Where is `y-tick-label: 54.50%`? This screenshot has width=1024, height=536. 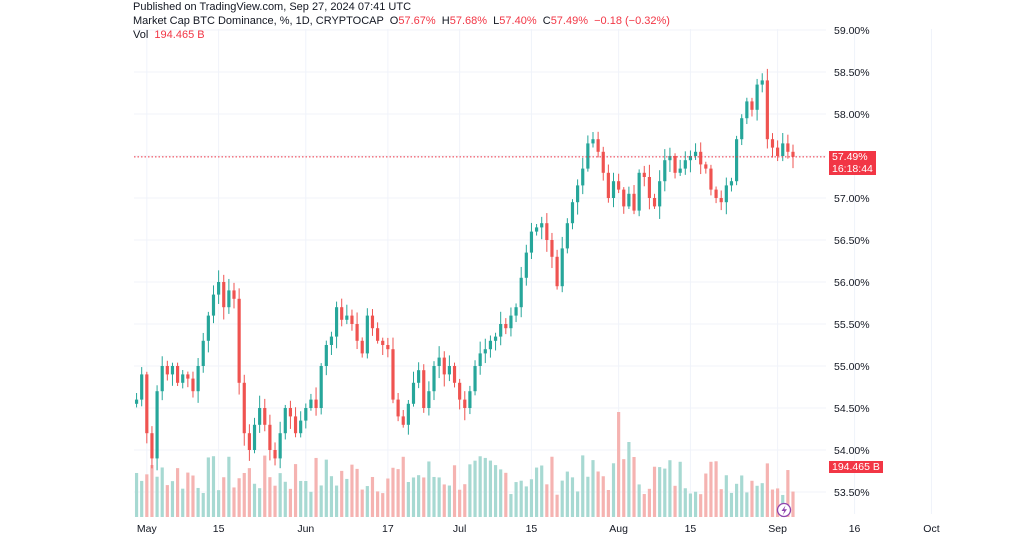 y-tick-label: 54.50% is located at coordinates (852, 409).